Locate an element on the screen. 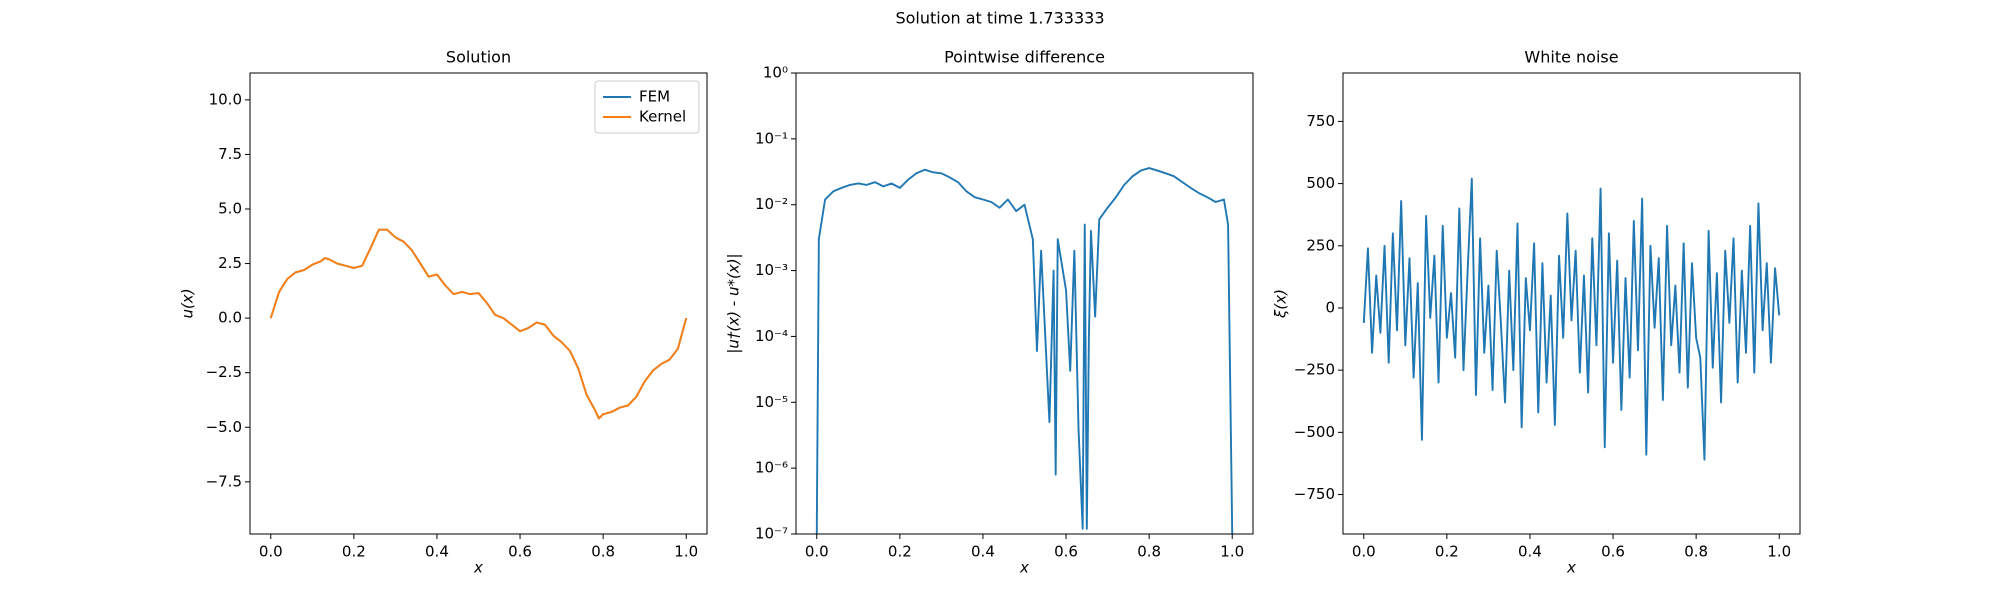 The width and height of the screenshot is (2000, 600). legend-label: Kernel is located at coordinates (662, 117).